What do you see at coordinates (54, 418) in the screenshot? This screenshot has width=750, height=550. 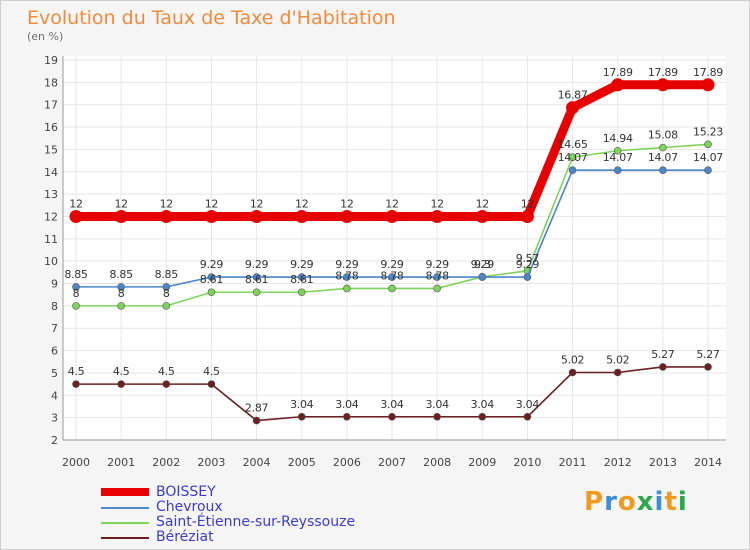 I see `y-tick-label: 3` at bounding box center [54, 418].